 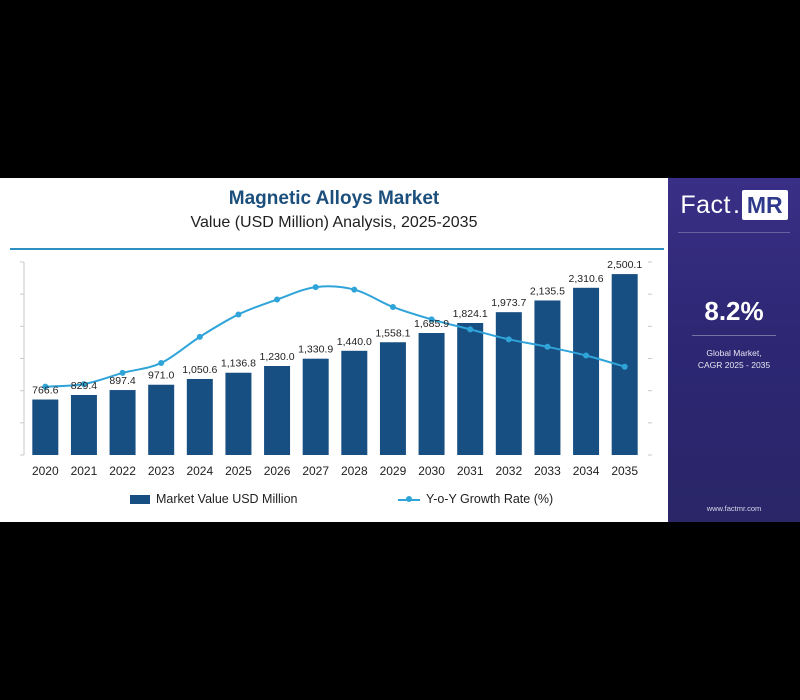 I want to click on growth-point-2021, so click(x=83, y=384).